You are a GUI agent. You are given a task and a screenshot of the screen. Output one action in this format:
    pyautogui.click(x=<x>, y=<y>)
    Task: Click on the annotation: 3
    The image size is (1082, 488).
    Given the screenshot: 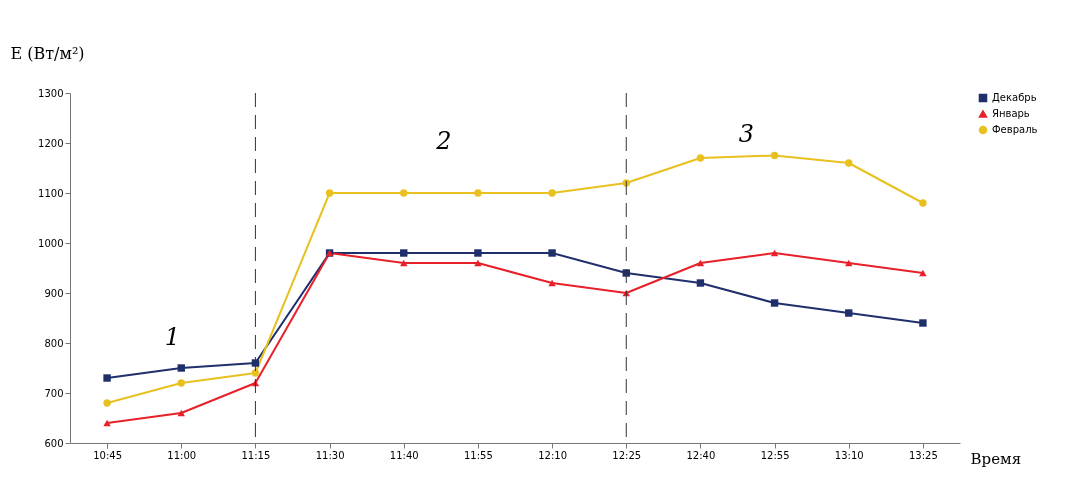 What is the action you would take?
    pyautogui.click(x=746, y=134)
    